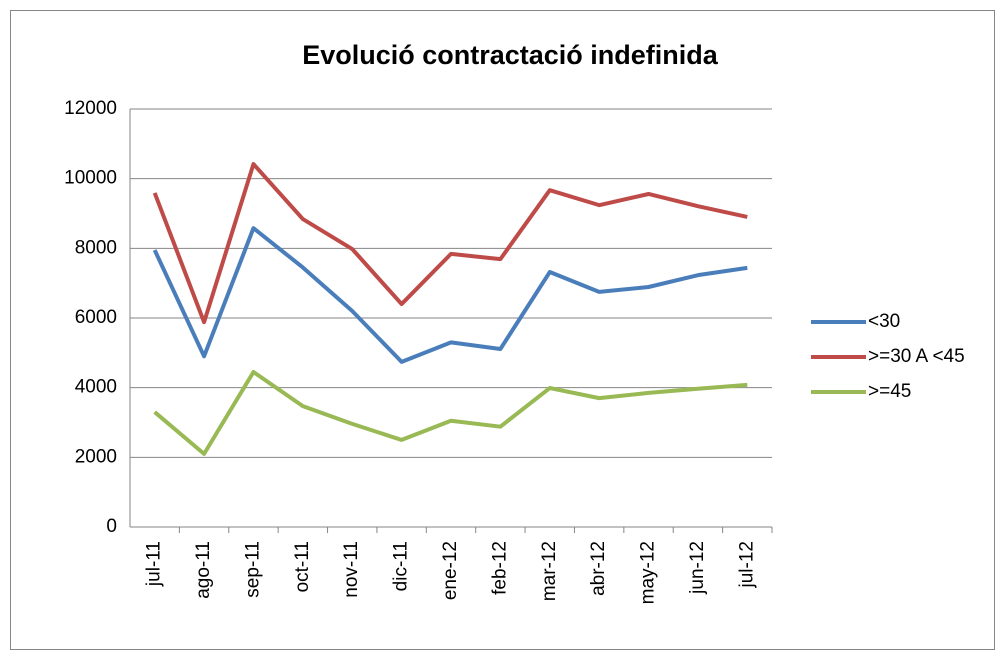 The height and width of the screenshot is (657, 1006). Describe the element at coordinates (351, 569) in the screenshot. I see `x-tick-label: nov-11` at that location.